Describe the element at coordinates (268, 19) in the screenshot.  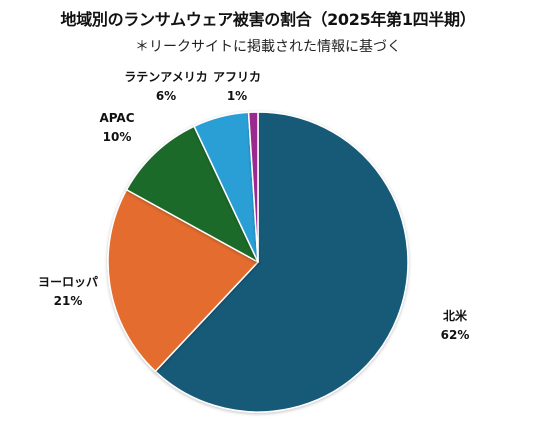
I see `chart-title: 地域別のランサムウェア被害の割合（2025年第1四半期）` at that location.